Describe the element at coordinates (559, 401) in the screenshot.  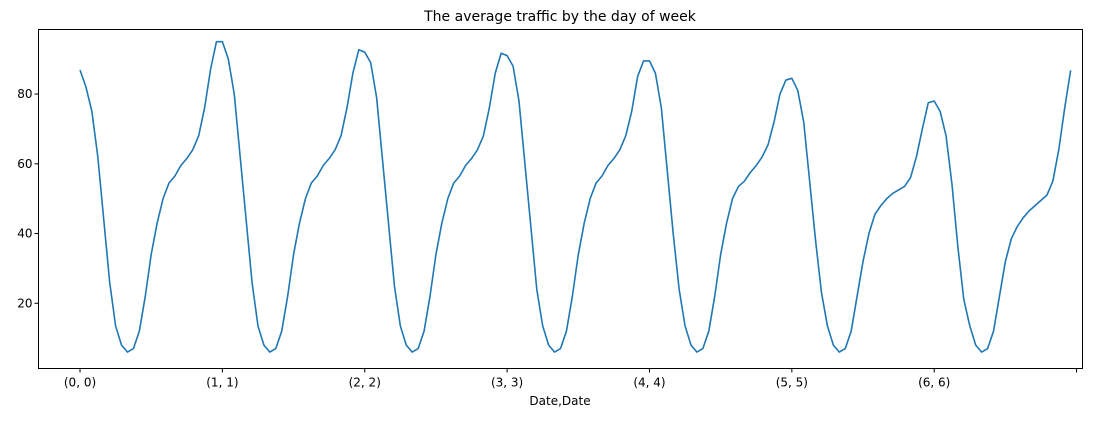
I see `x-axis-label: Date,Date` at that location.